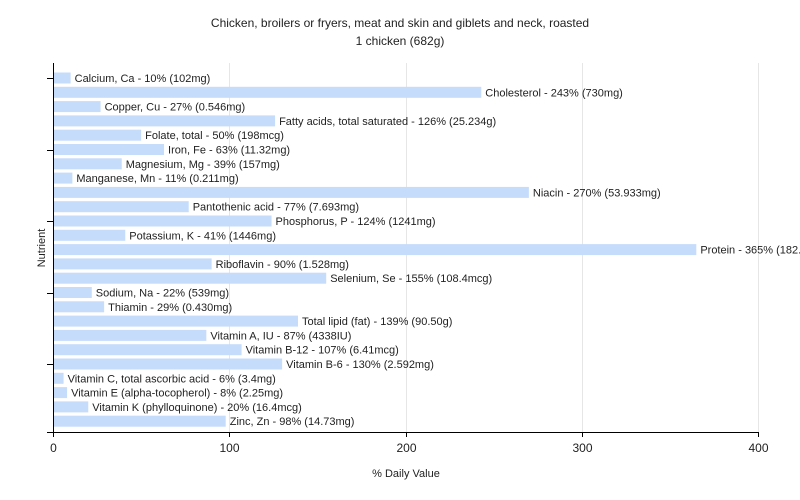 The width and height of the screenshot is (800, 500). Describe the element at coordinates (170, 308) in the screenshot. I see `bar-label-16: Thiamin - 29% (0.430mg)` at that location.